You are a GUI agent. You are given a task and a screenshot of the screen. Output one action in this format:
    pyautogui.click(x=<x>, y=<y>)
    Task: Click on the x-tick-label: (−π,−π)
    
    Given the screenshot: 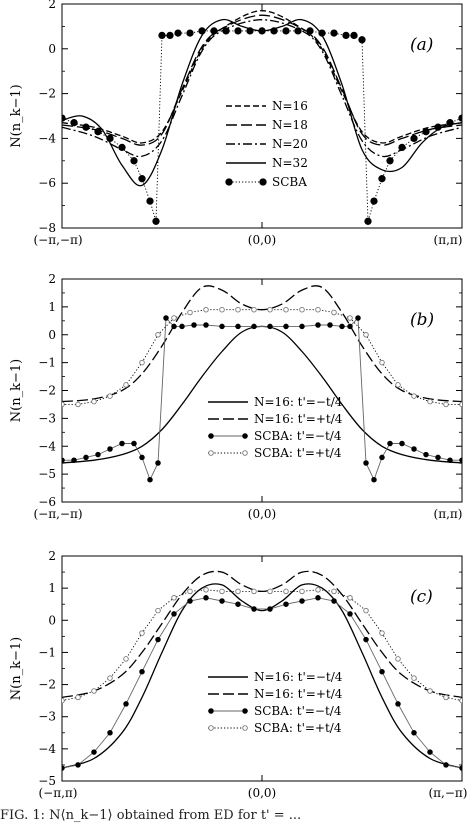 What is the action you would take?
    pyautogui.click(x=57, y=240)
    